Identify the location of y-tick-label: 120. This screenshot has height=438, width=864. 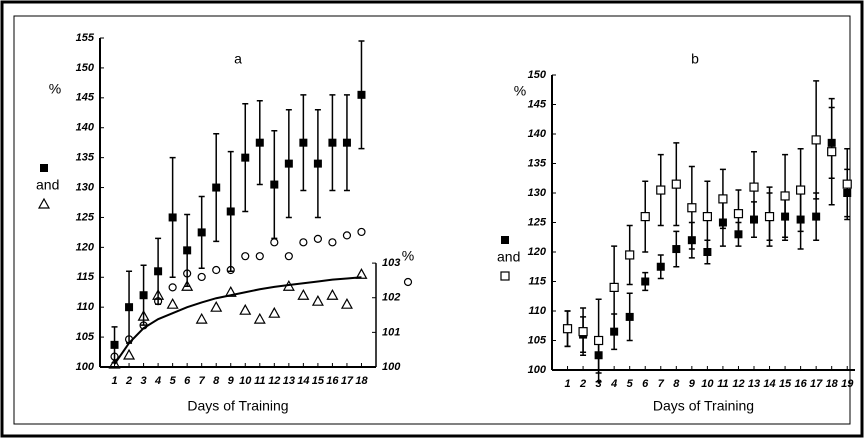
(85, 247).